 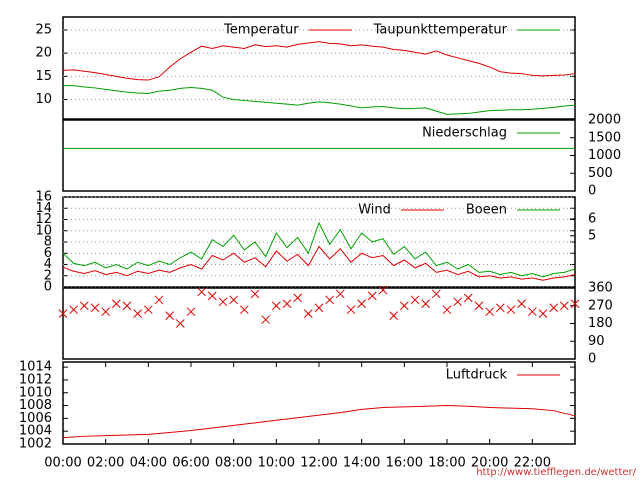 I want to click on y-tick-label: 16, so click(x=43, y=197).